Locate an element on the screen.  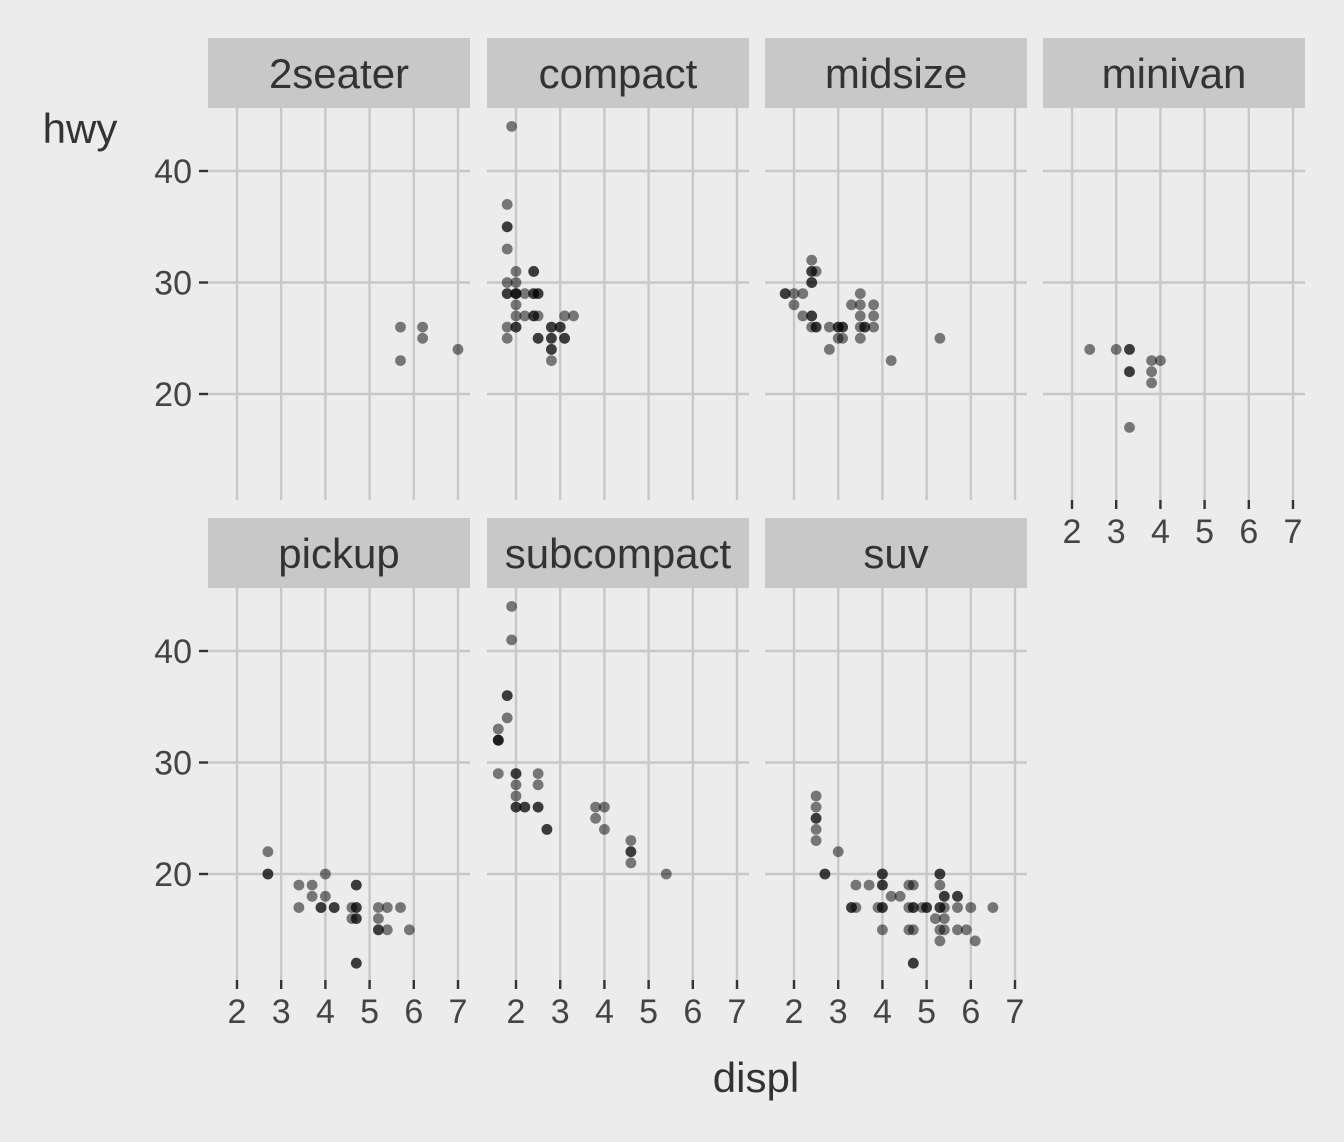
x-tick-label: 3 is located at coordinates (560, 1012).